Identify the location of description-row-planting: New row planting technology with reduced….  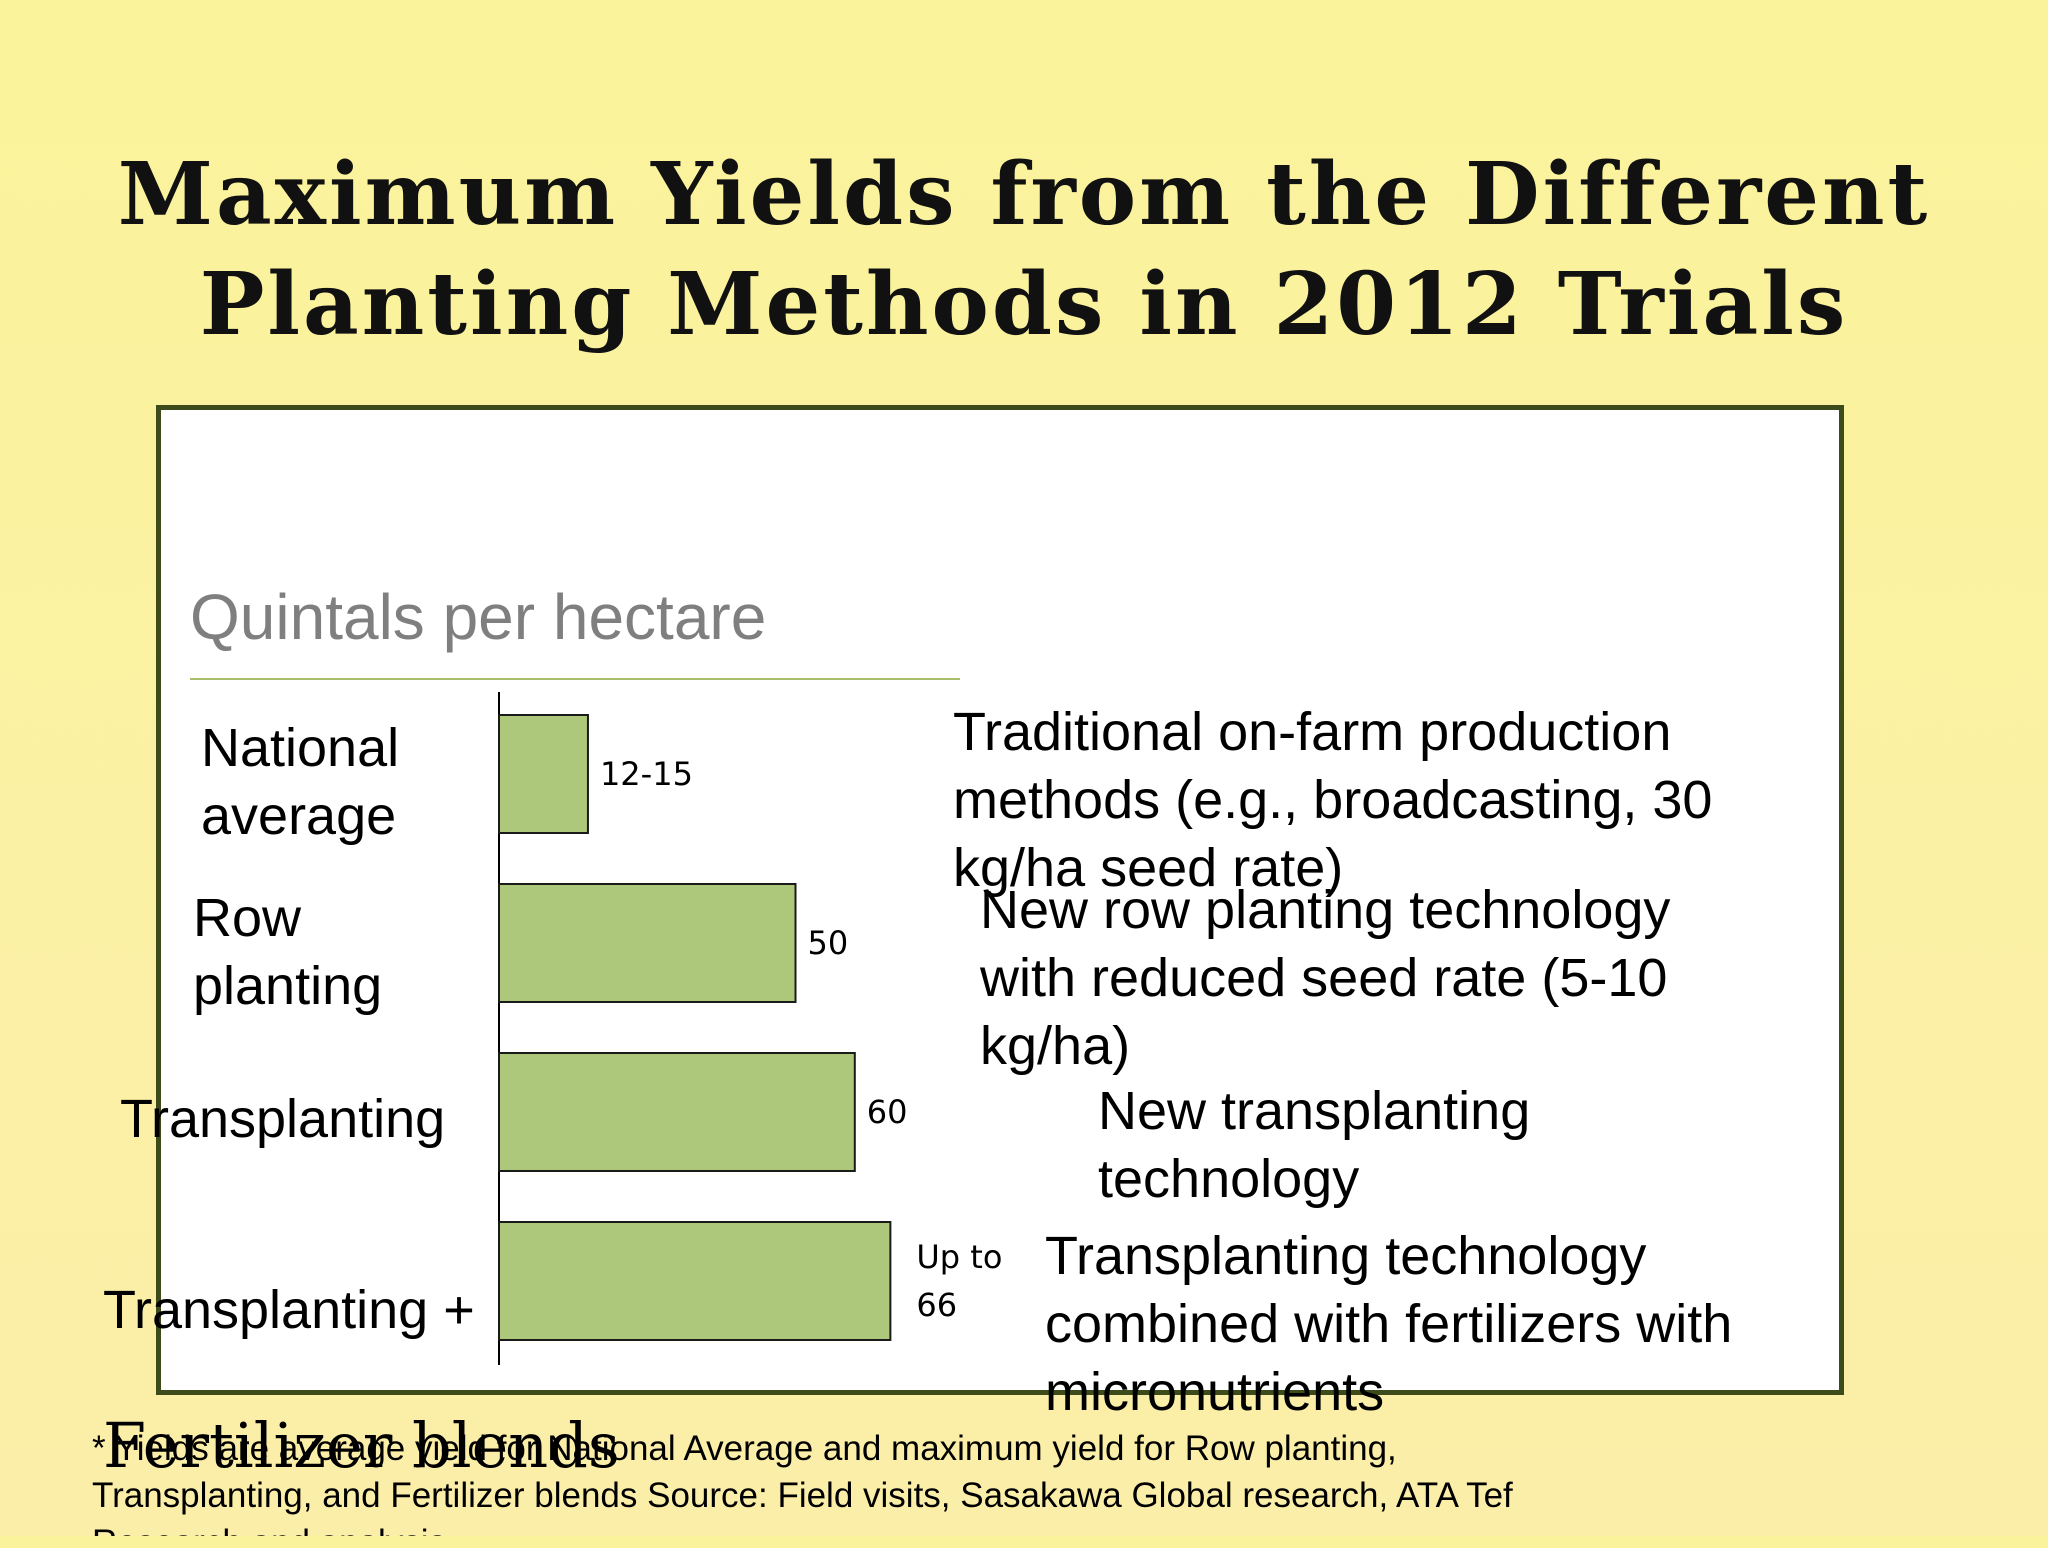
(1325, 978).